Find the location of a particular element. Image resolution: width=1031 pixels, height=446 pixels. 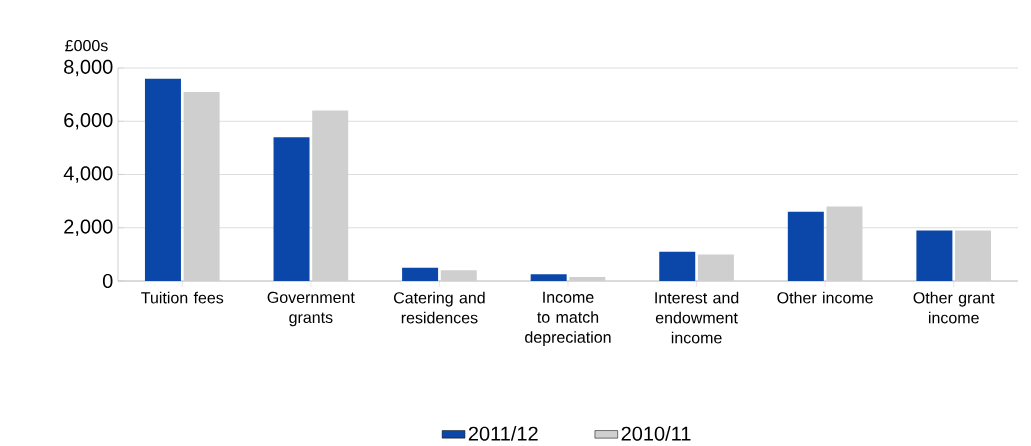

x-tick-label: Tuition fees is located at coordinates (182, 297).